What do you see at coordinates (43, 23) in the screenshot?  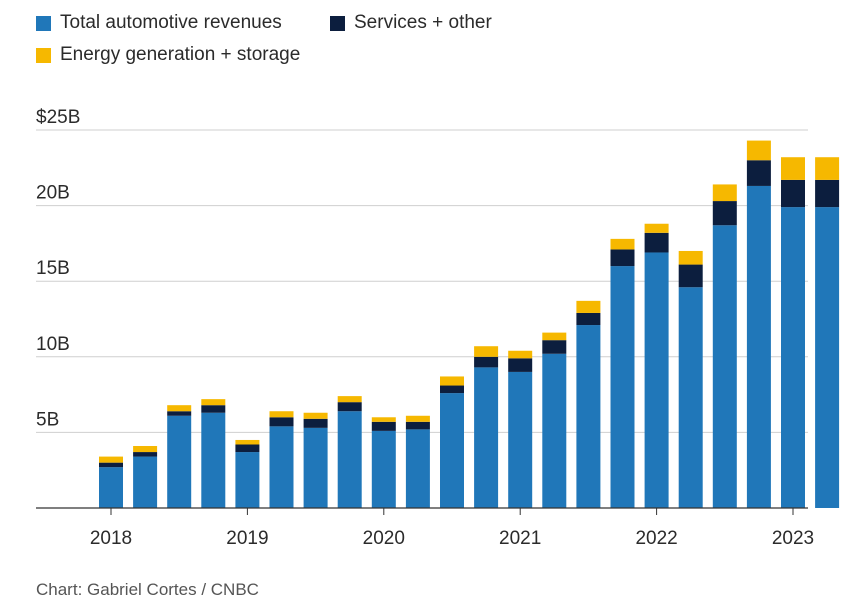 I see `legend-swatch-automotive` at bounding box center [43, 23].